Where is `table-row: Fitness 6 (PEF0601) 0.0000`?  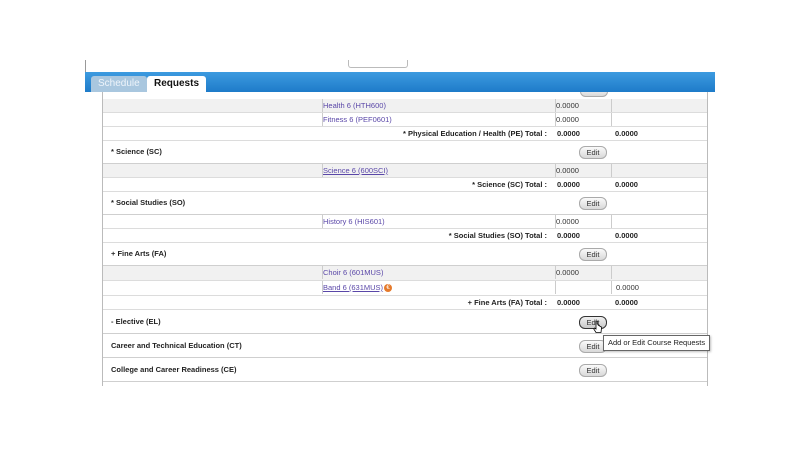
table-row: Fitness 6 (PEF0601) 0.0000 is located at coordinates (405, 120).